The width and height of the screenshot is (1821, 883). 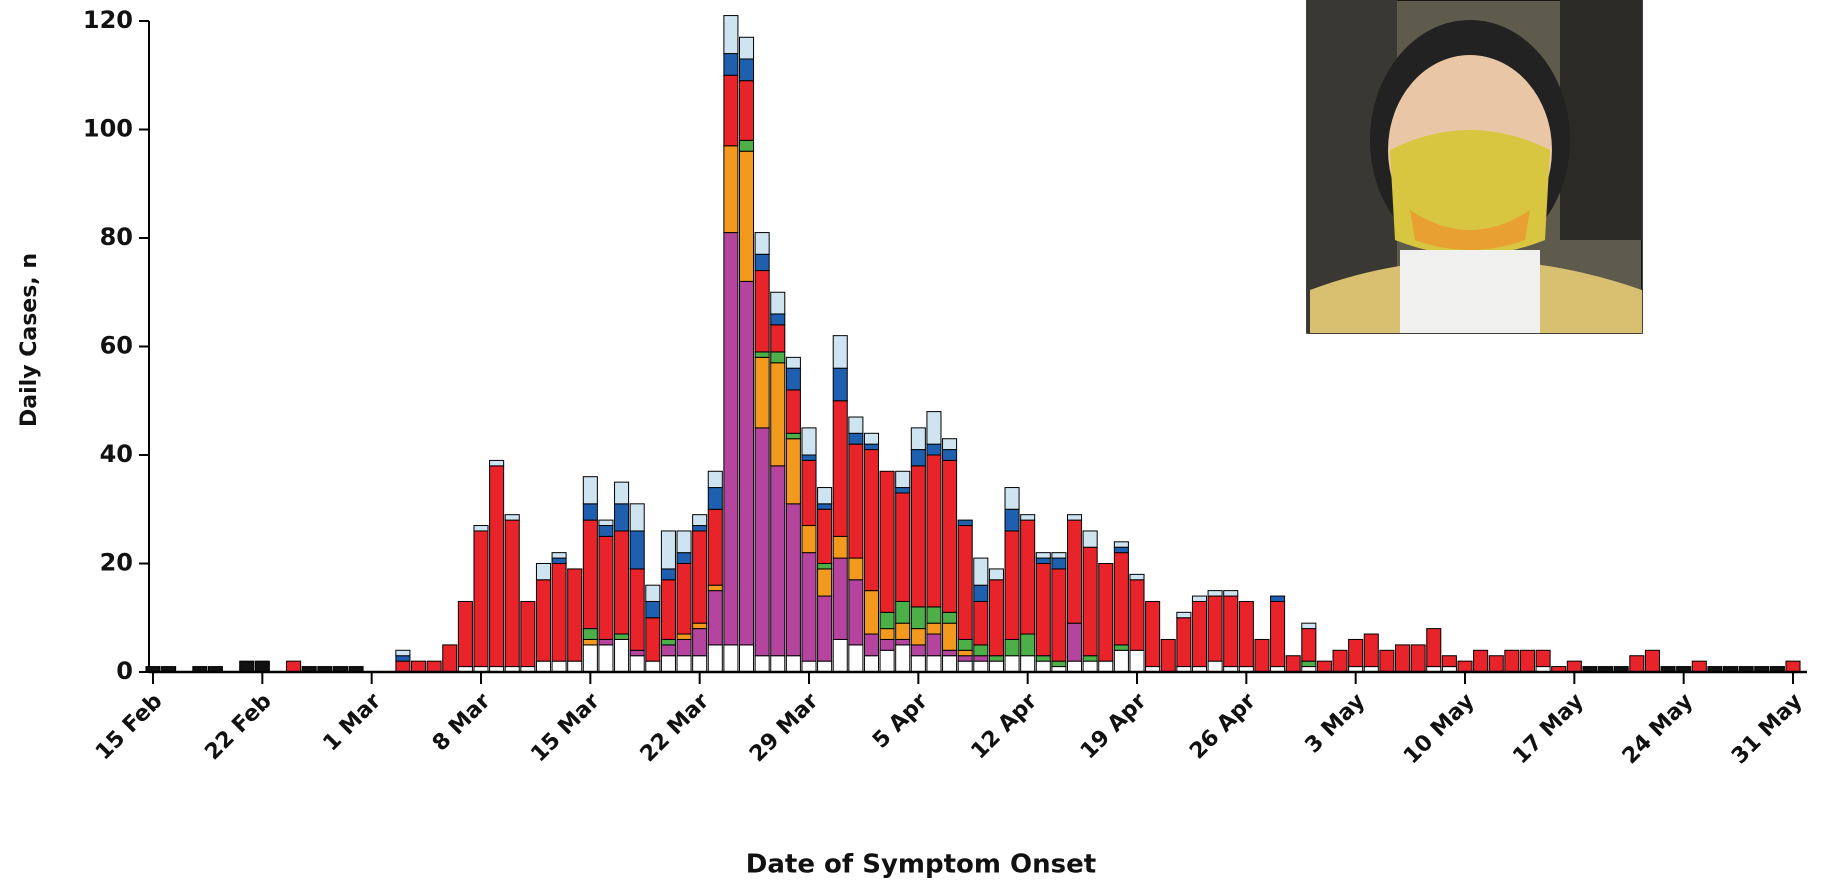 What do you see at coordinates (462, 723) in the screenshot?
I see `x-tick-label: 8 Mar` at bounding box center [462, 723].